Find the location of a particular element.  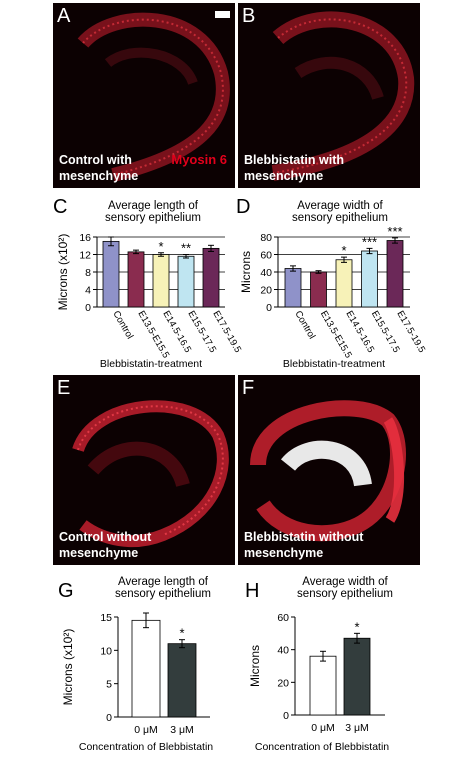

y-tick-label: 16 is located at coordinates (85, 238).